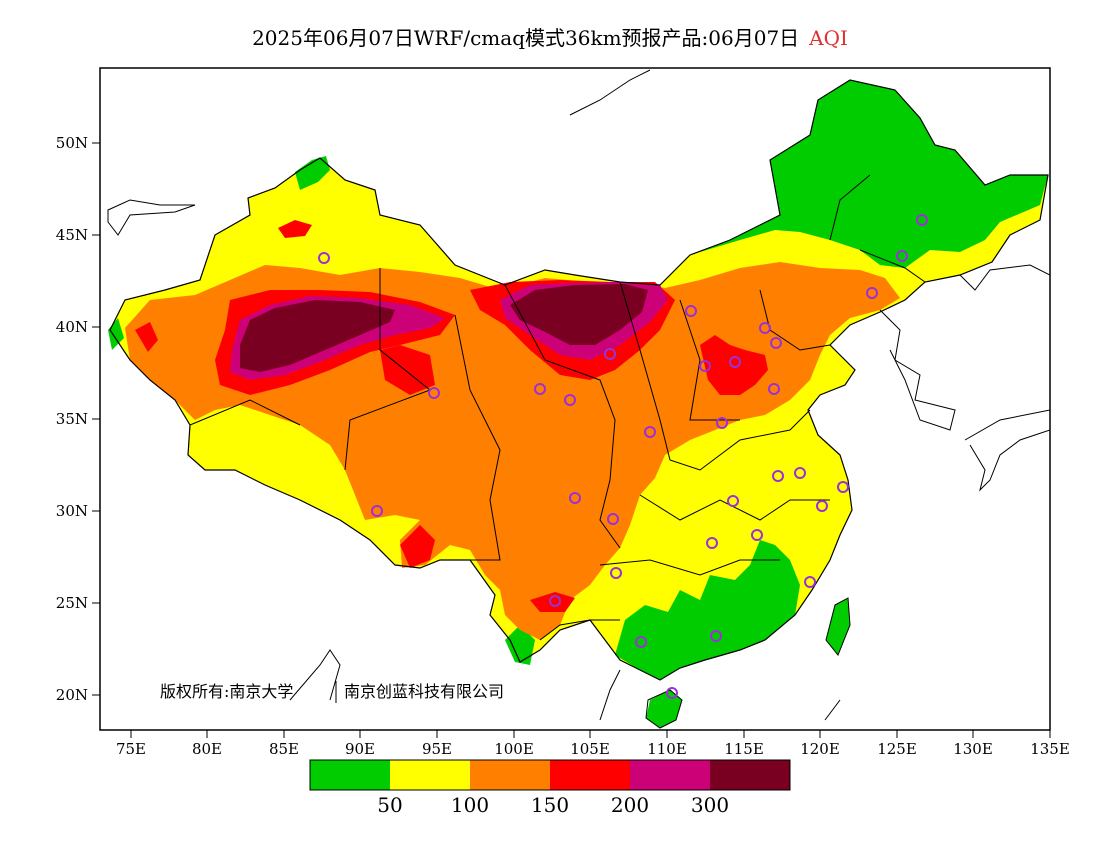 This screenshot has width=1100, height=850. Describe the element at coordinates (146, 337) in the screenshot. I see `aqi-zone-red-west-edge` at that location.